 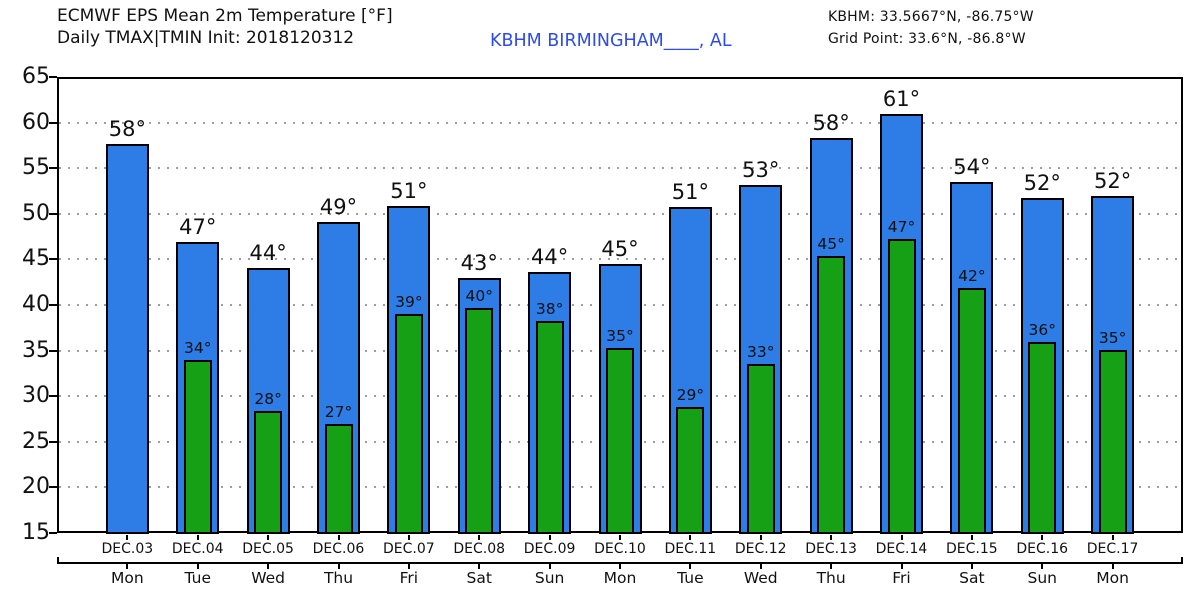 I want to click on tmax-value-label: 53°, so click(x=761, y=169).